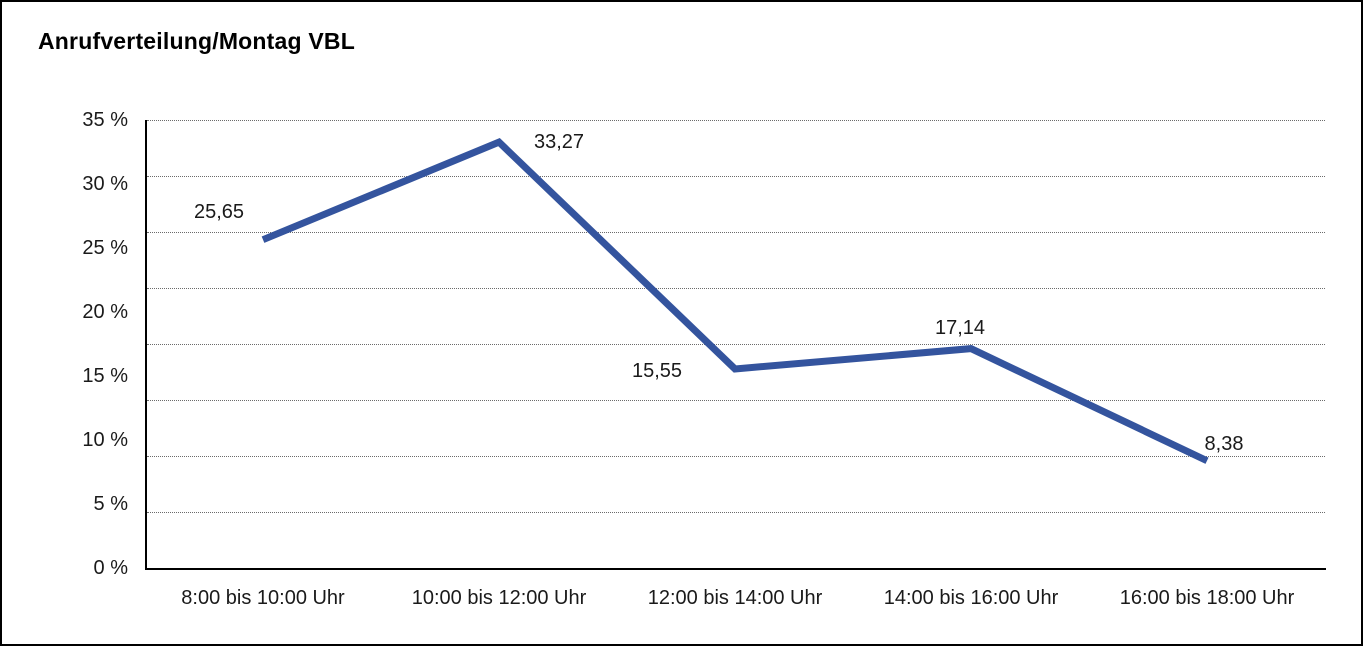 Image resolution: width=1363 pixels, height=646 pixels. What do you see at coordinates (105, 248) in the screenshot?
I see `y-tick-label: 25 %` at bounding box center [105, 248].